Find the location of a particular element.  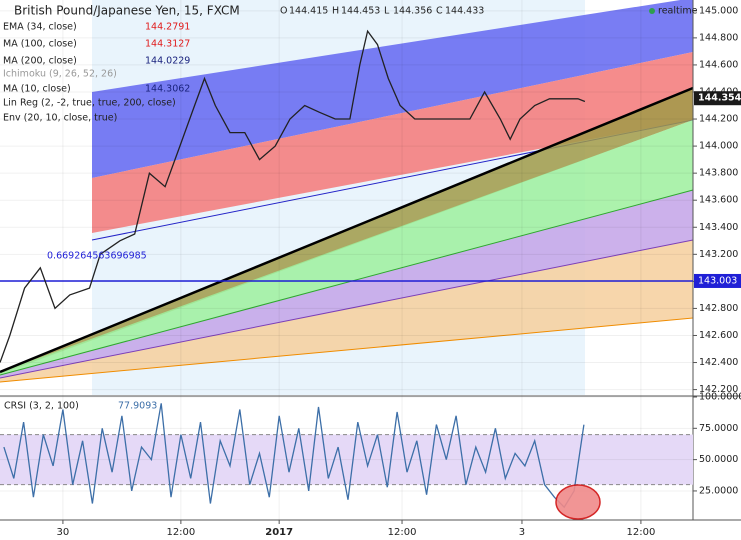

y-tick-label: 143.400 is located at coordinates (718, 227).